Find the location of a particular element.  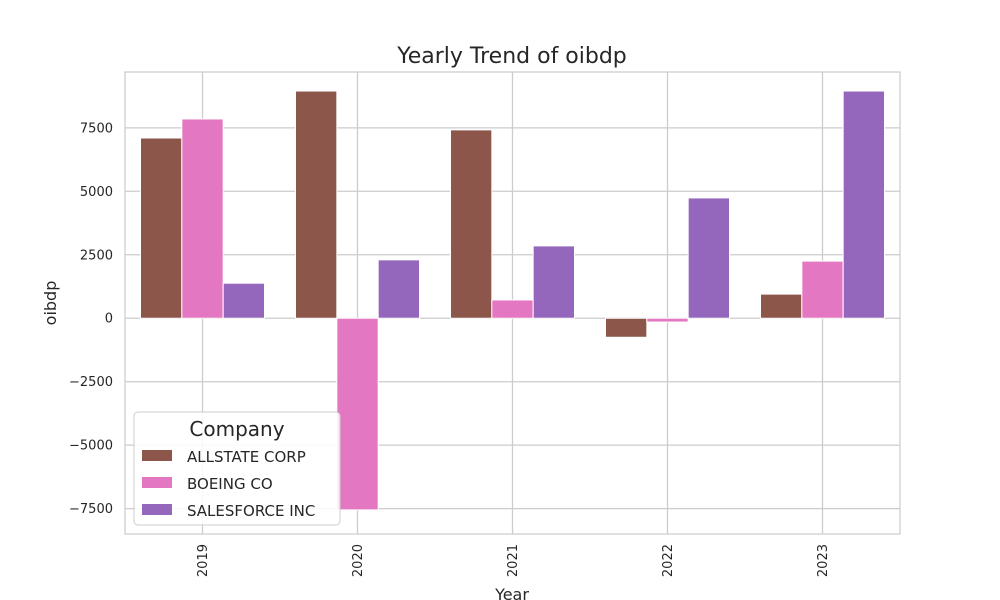

bar-salesforce-inc-2022 is located at coordinates (709, 258).